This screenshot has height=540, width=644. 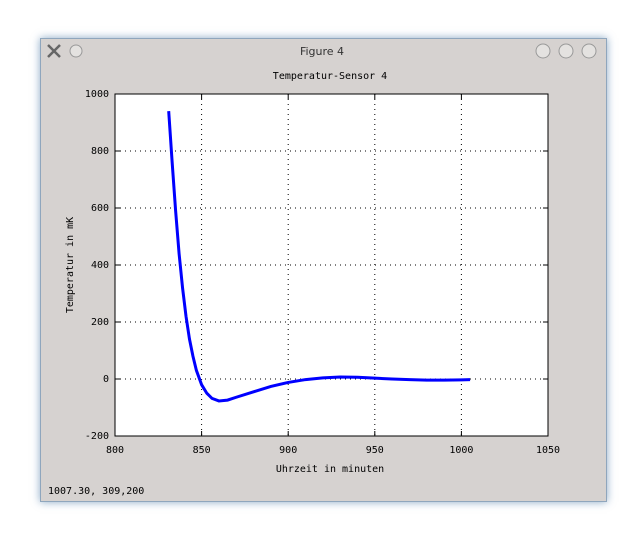 I want to click on maximize-button, so click(x=566, y=51).